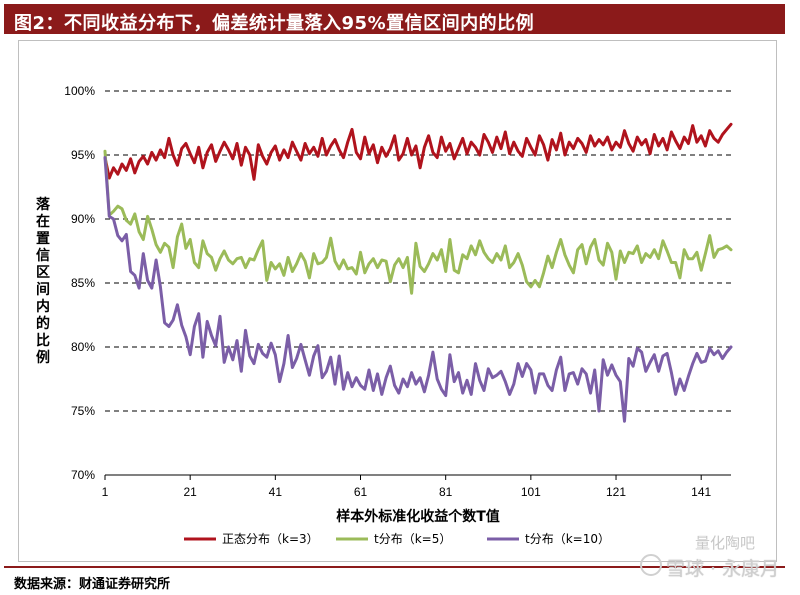 Image resolution: width=800 pixels, height=595 pixels. I want to click on legend-label: 正态分布（k=3）, so click(270, 539).